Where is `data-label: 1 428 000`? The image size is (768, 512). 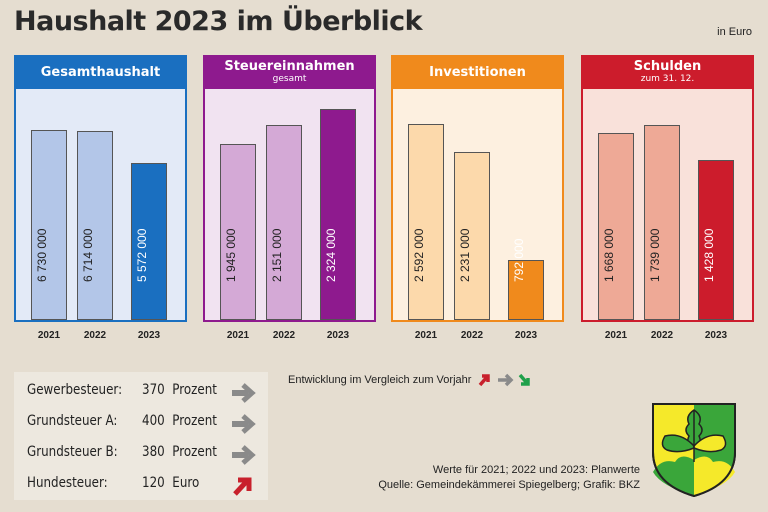
data-label: 1 428 000 is located at coordinates (709, 255).